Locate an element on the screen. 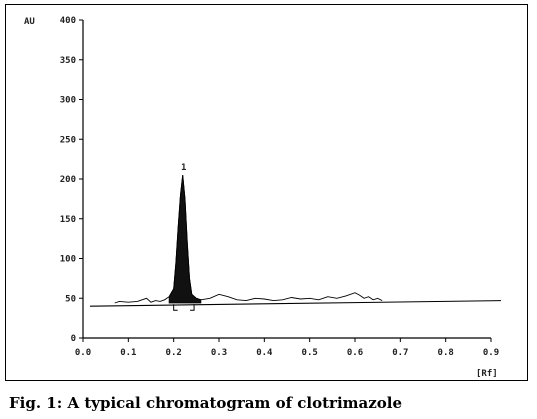 Image resolution: width=537 pixels, height=419 pixels. y-tick-label: 100 is located at coordinates (68, 260).